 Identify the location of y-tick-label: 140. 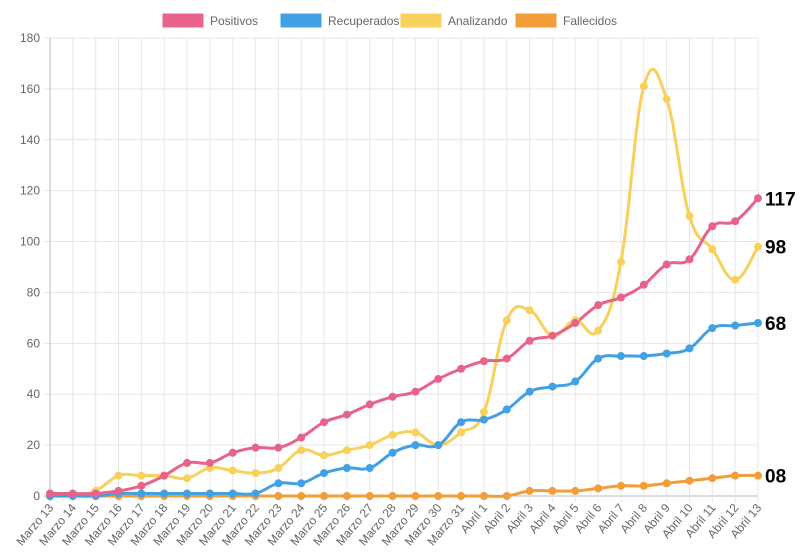
(30, 140).